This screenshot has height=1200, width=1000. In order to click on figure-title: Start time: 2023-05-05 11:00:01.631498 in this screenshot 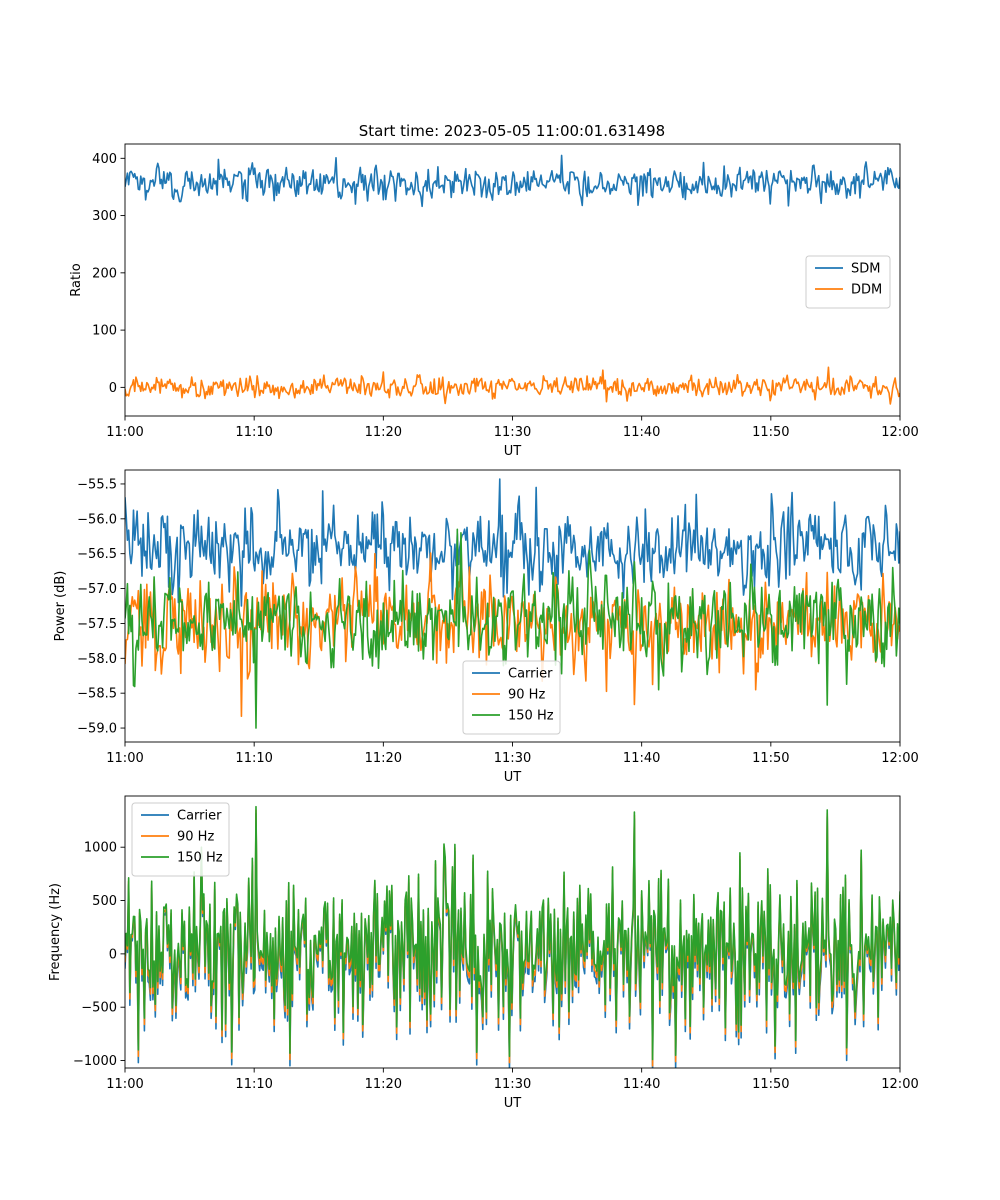, I will do `click(512, 131)`.